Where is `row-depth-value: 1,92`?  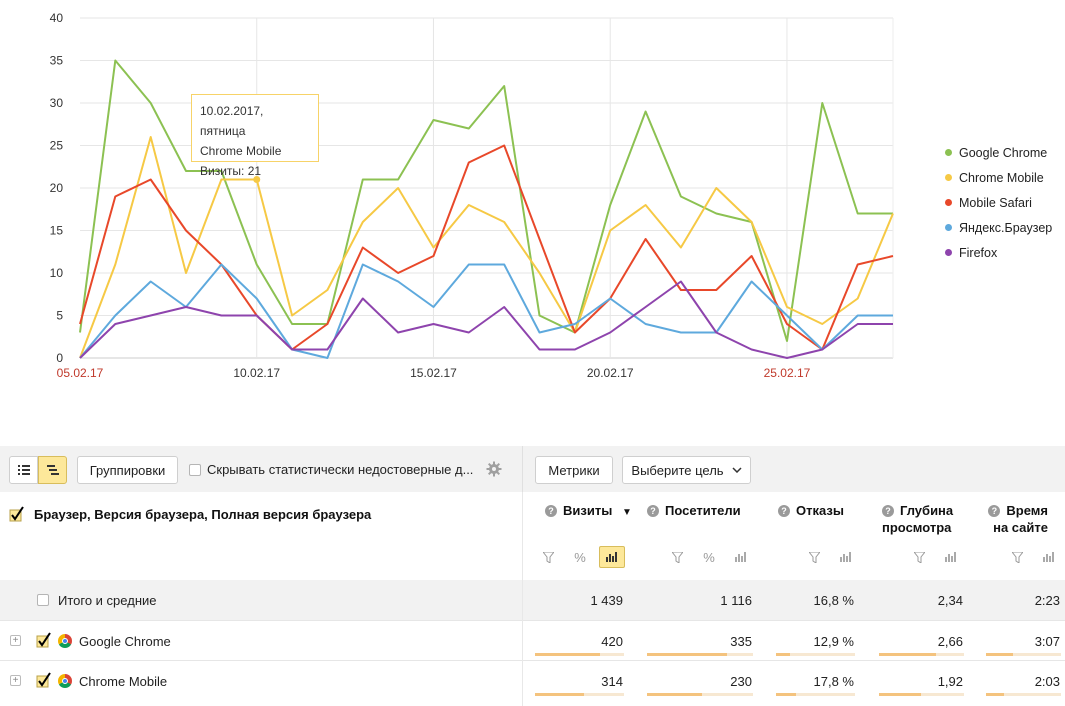
row-depth-value: 1,92 is located at coordinates (950, 681).